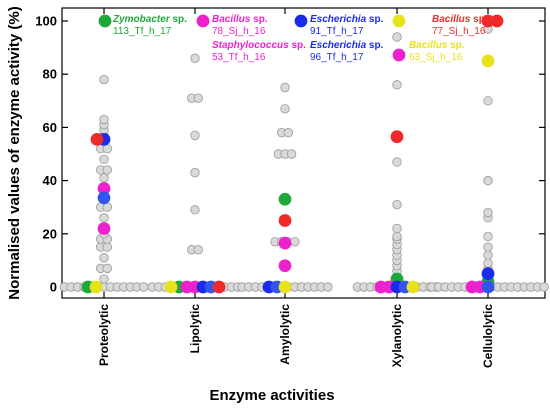  What do you see at coordinates (53, 287) in the screenshot?
I see `y-tick-label: 0` at bounding box center [53, 287].